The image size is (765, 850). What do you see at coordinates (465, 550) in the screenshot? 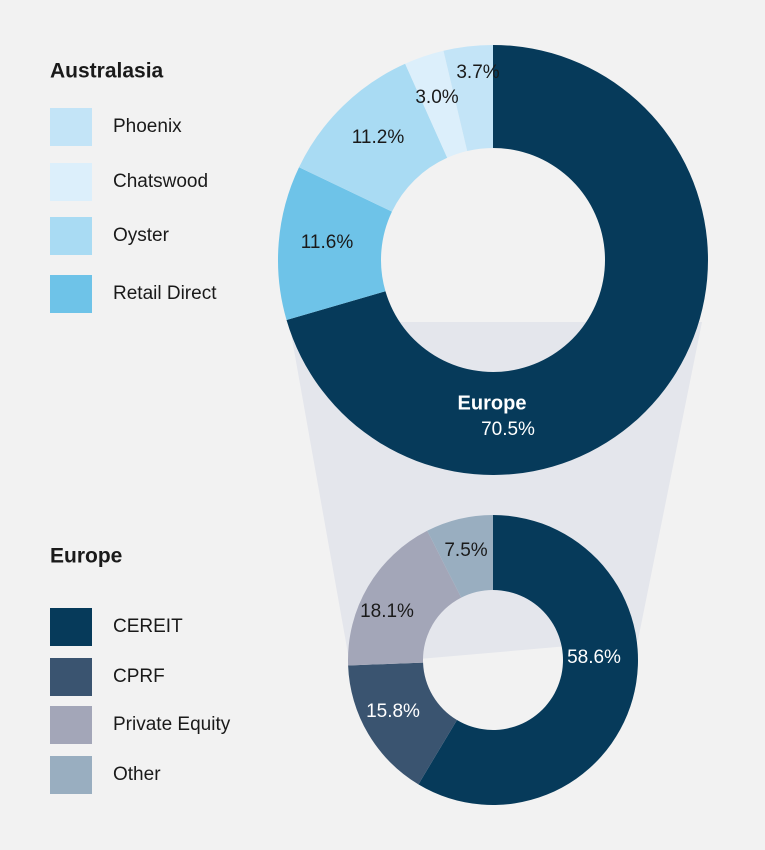
I see `value-label: 7.5%` at bounding box center [465, 550].